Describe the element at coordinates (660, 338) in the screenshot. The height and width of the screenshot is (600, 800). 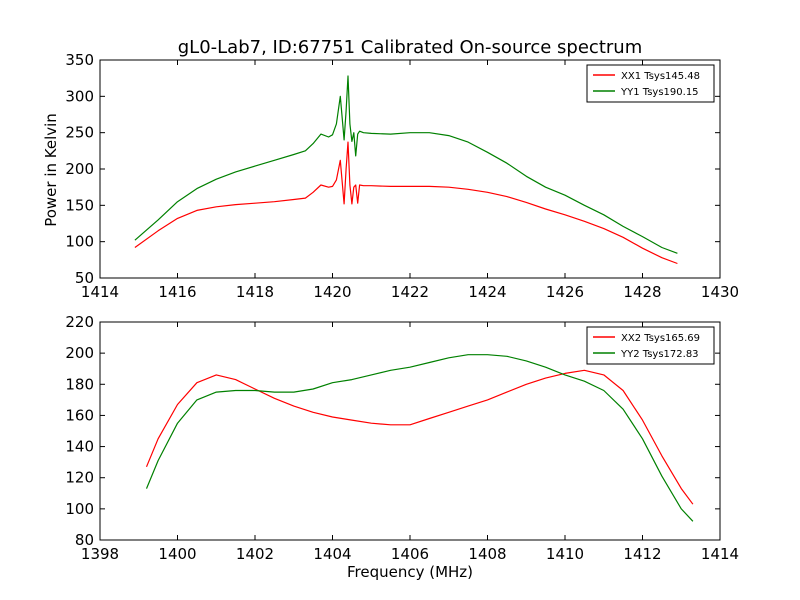
I see `legend-label: XX2 Tsys165.69` at that location.